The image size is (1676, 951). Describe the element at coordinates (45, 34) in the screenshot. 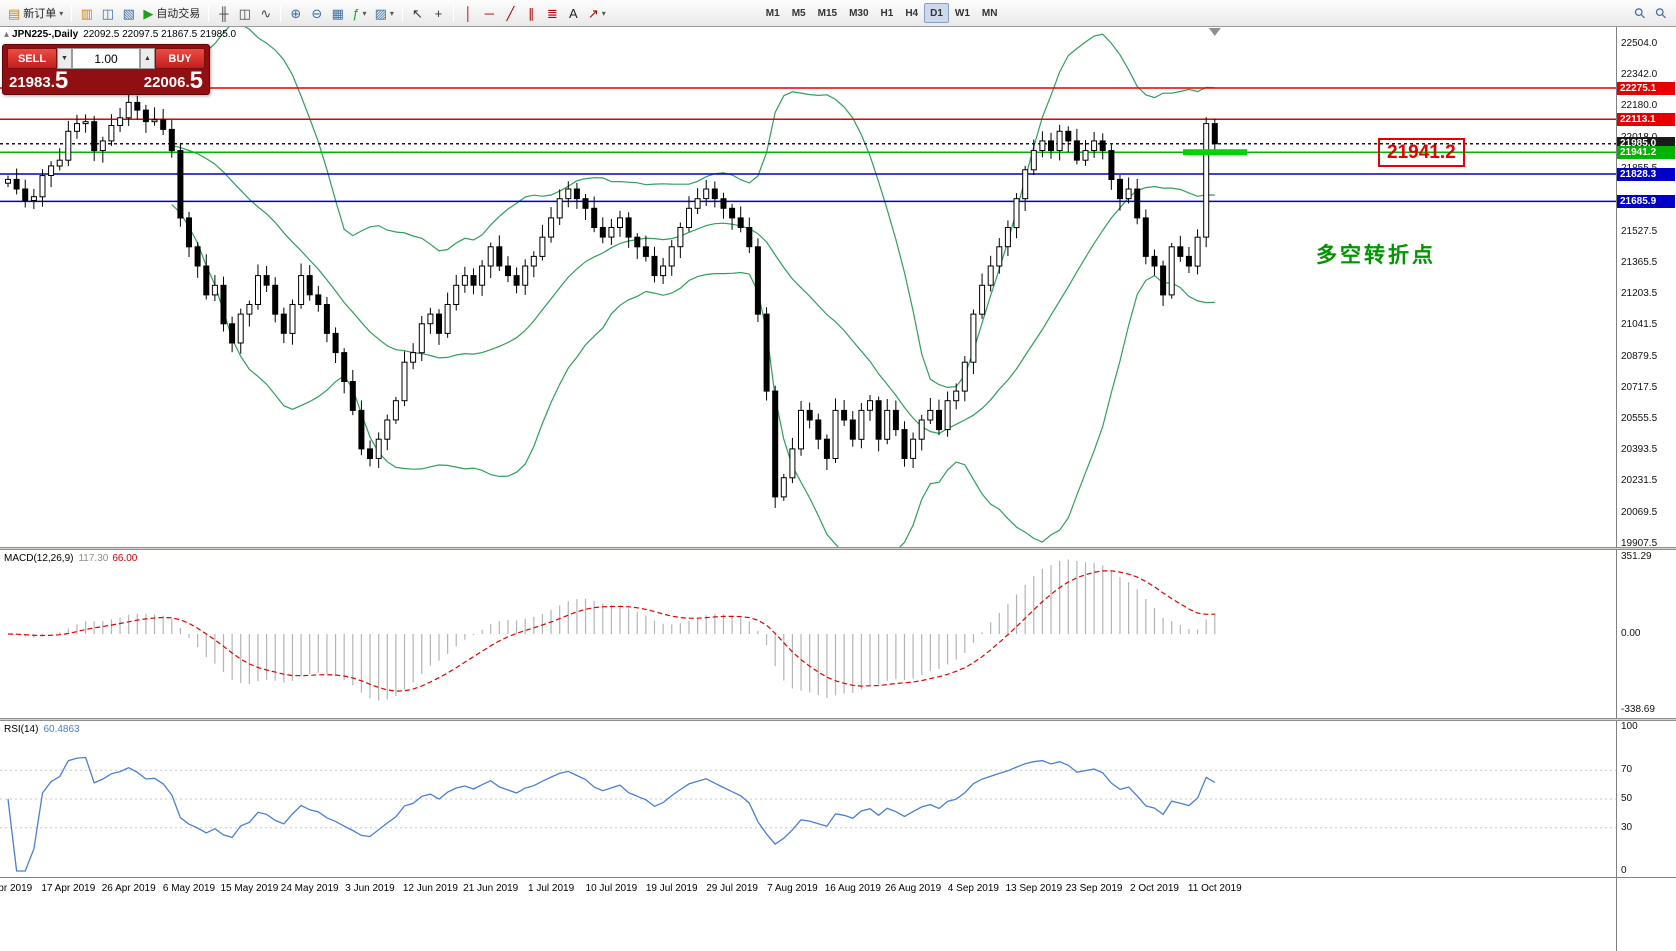

I see `chart-symbol-period: JPN225-,Daily` at that location.